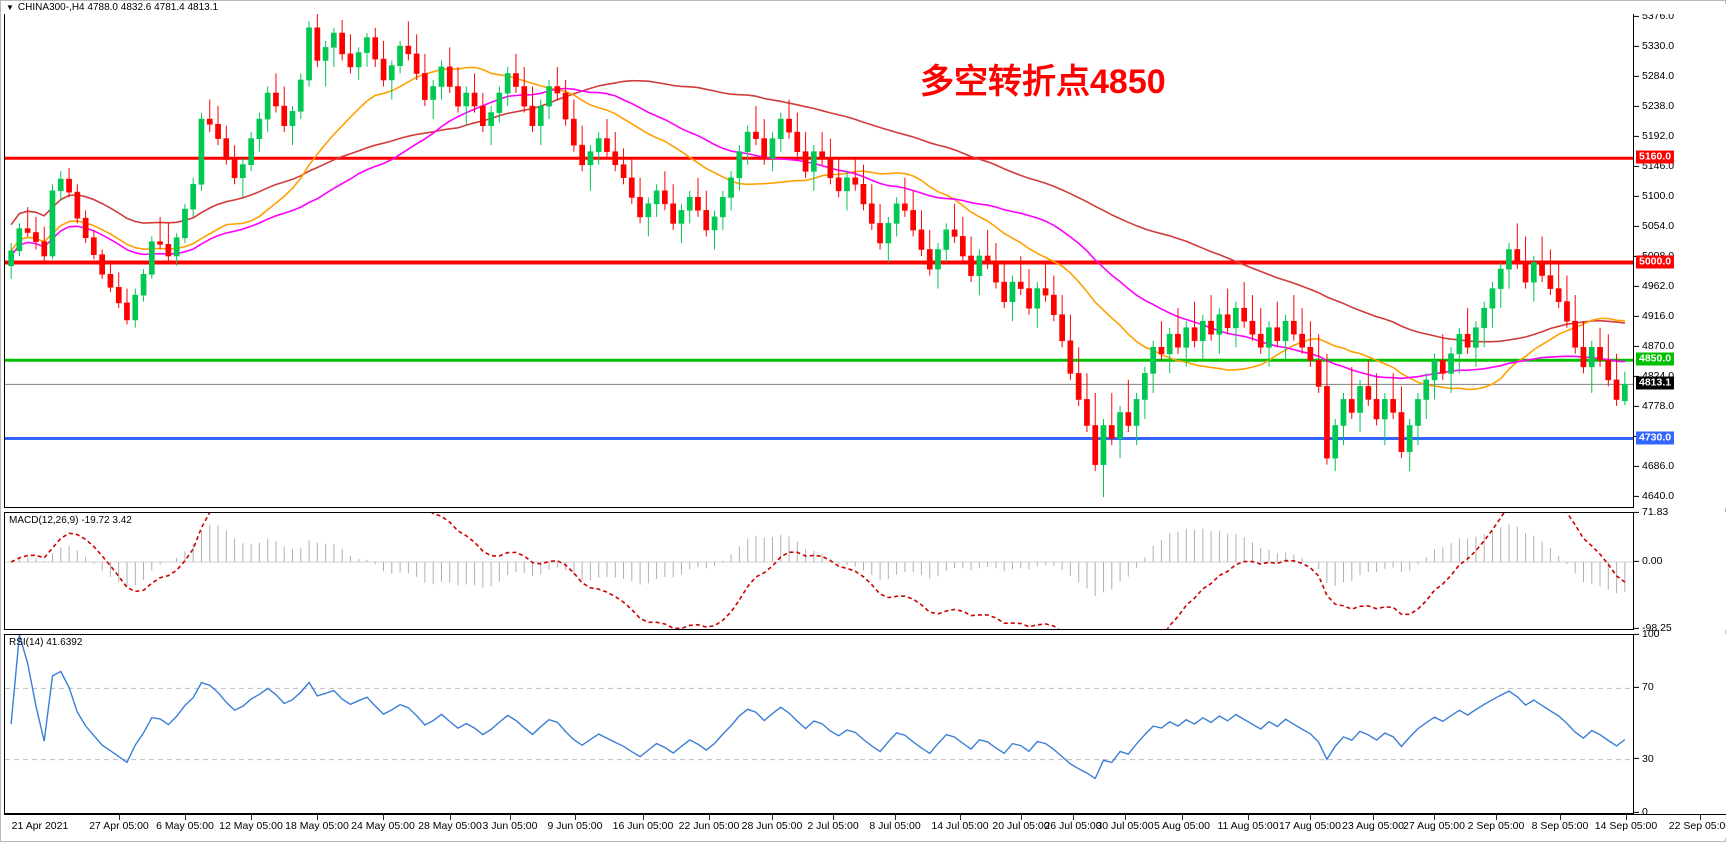 Image resolution: width=1726 pixels, height=842 pixels. Describe the element at coordinates (1697, 826) in the screenshot. I see `time-label: 22 Sep 05:00` at that location.